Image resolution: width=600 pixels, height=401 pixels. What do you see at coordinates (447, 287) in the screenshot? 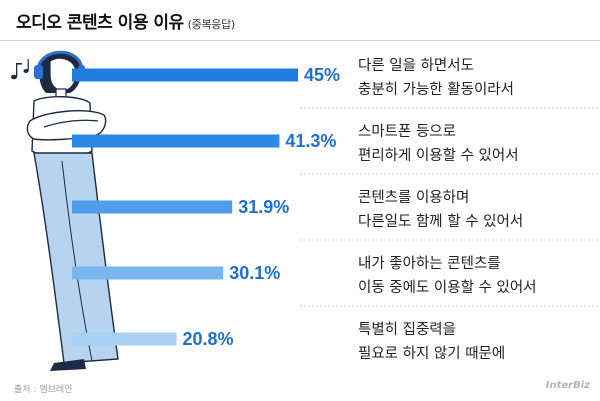
I see `category-label: 이동 중에도 이용할 수 있어서` at bounding box center [447, 287].